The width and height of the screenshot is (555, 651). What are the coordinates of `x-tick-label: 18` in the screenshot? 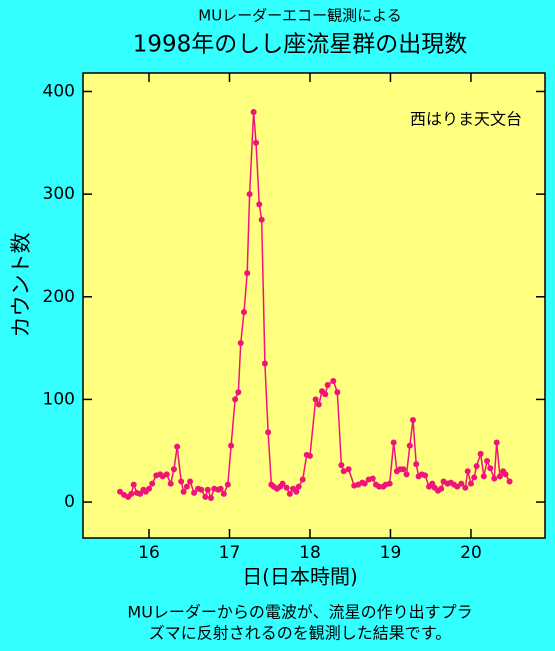 It's located at (310, 553).